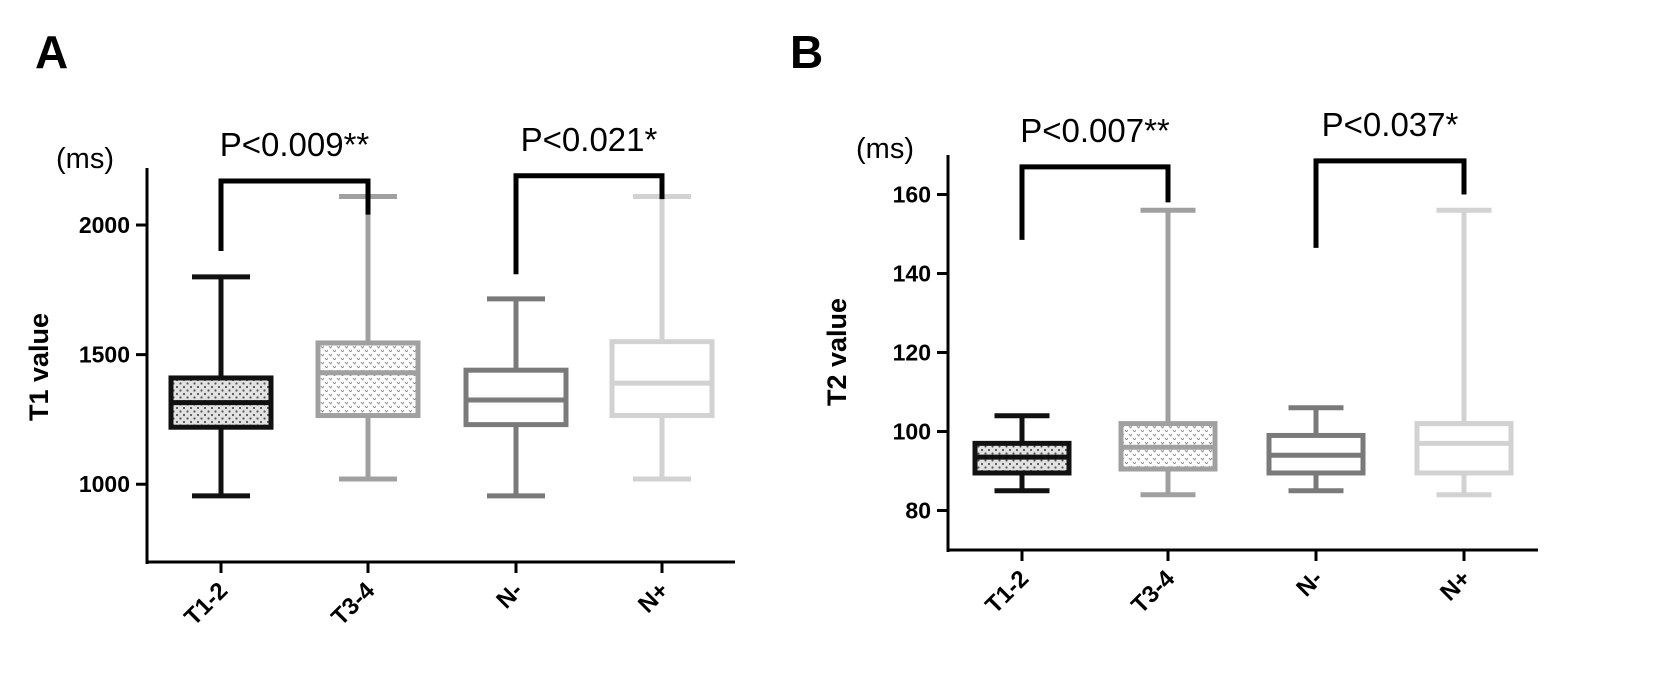  Describe the element at coordinates (912, 195) in the screenshot. I see `panel-b-y-tick-label: 160` at that location.